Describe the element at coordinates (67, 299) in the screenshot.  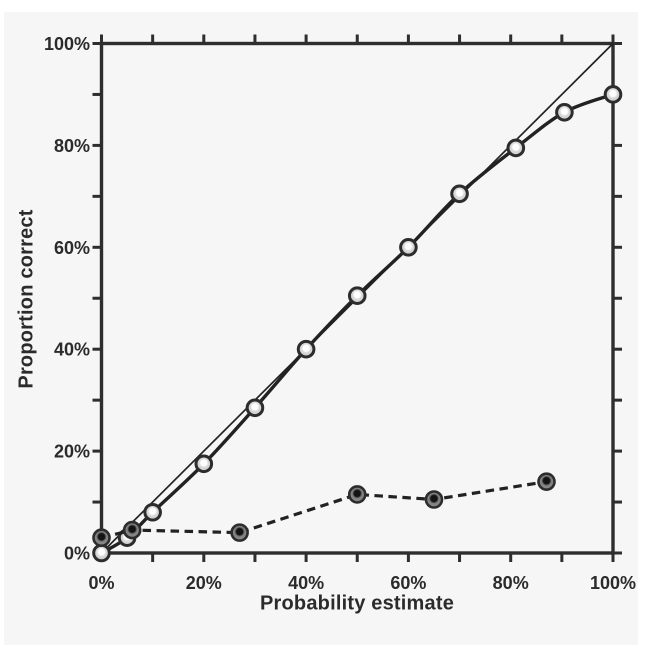
I see `y-tick-labels: 0% 20% 40% 60% 80% 100%` at that location.